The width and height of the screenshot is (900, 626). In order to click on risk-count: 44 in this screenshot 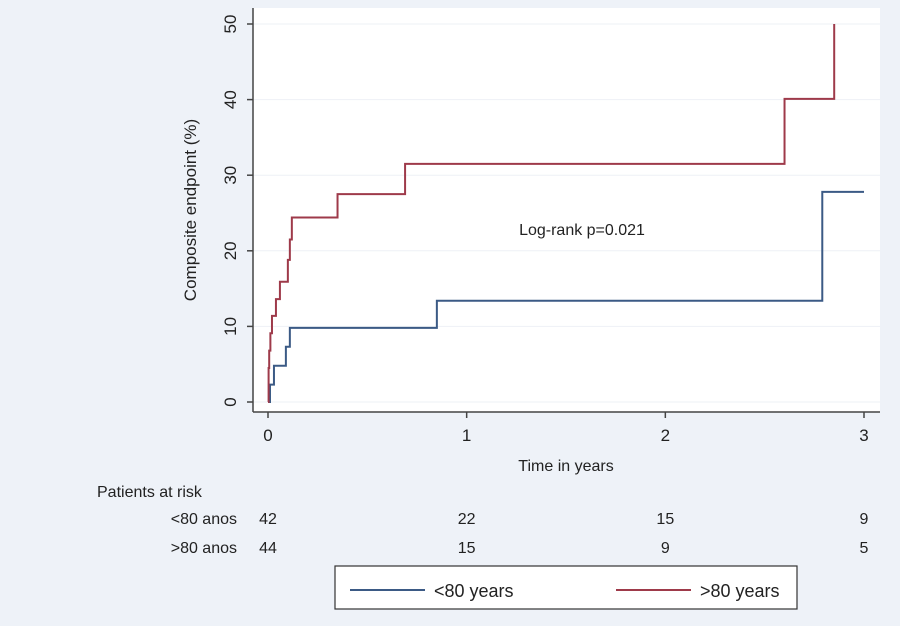, I will do `click(268, 548)`.